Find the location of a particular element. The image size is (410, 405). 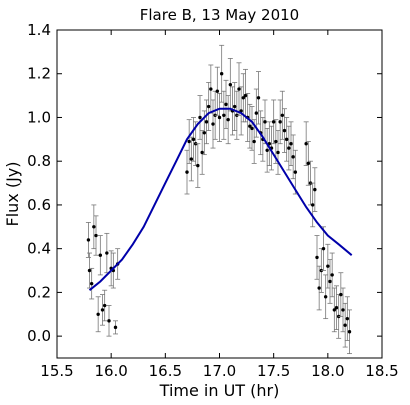

x-tick-label: 18.5 is located at coordinates (381, 371).